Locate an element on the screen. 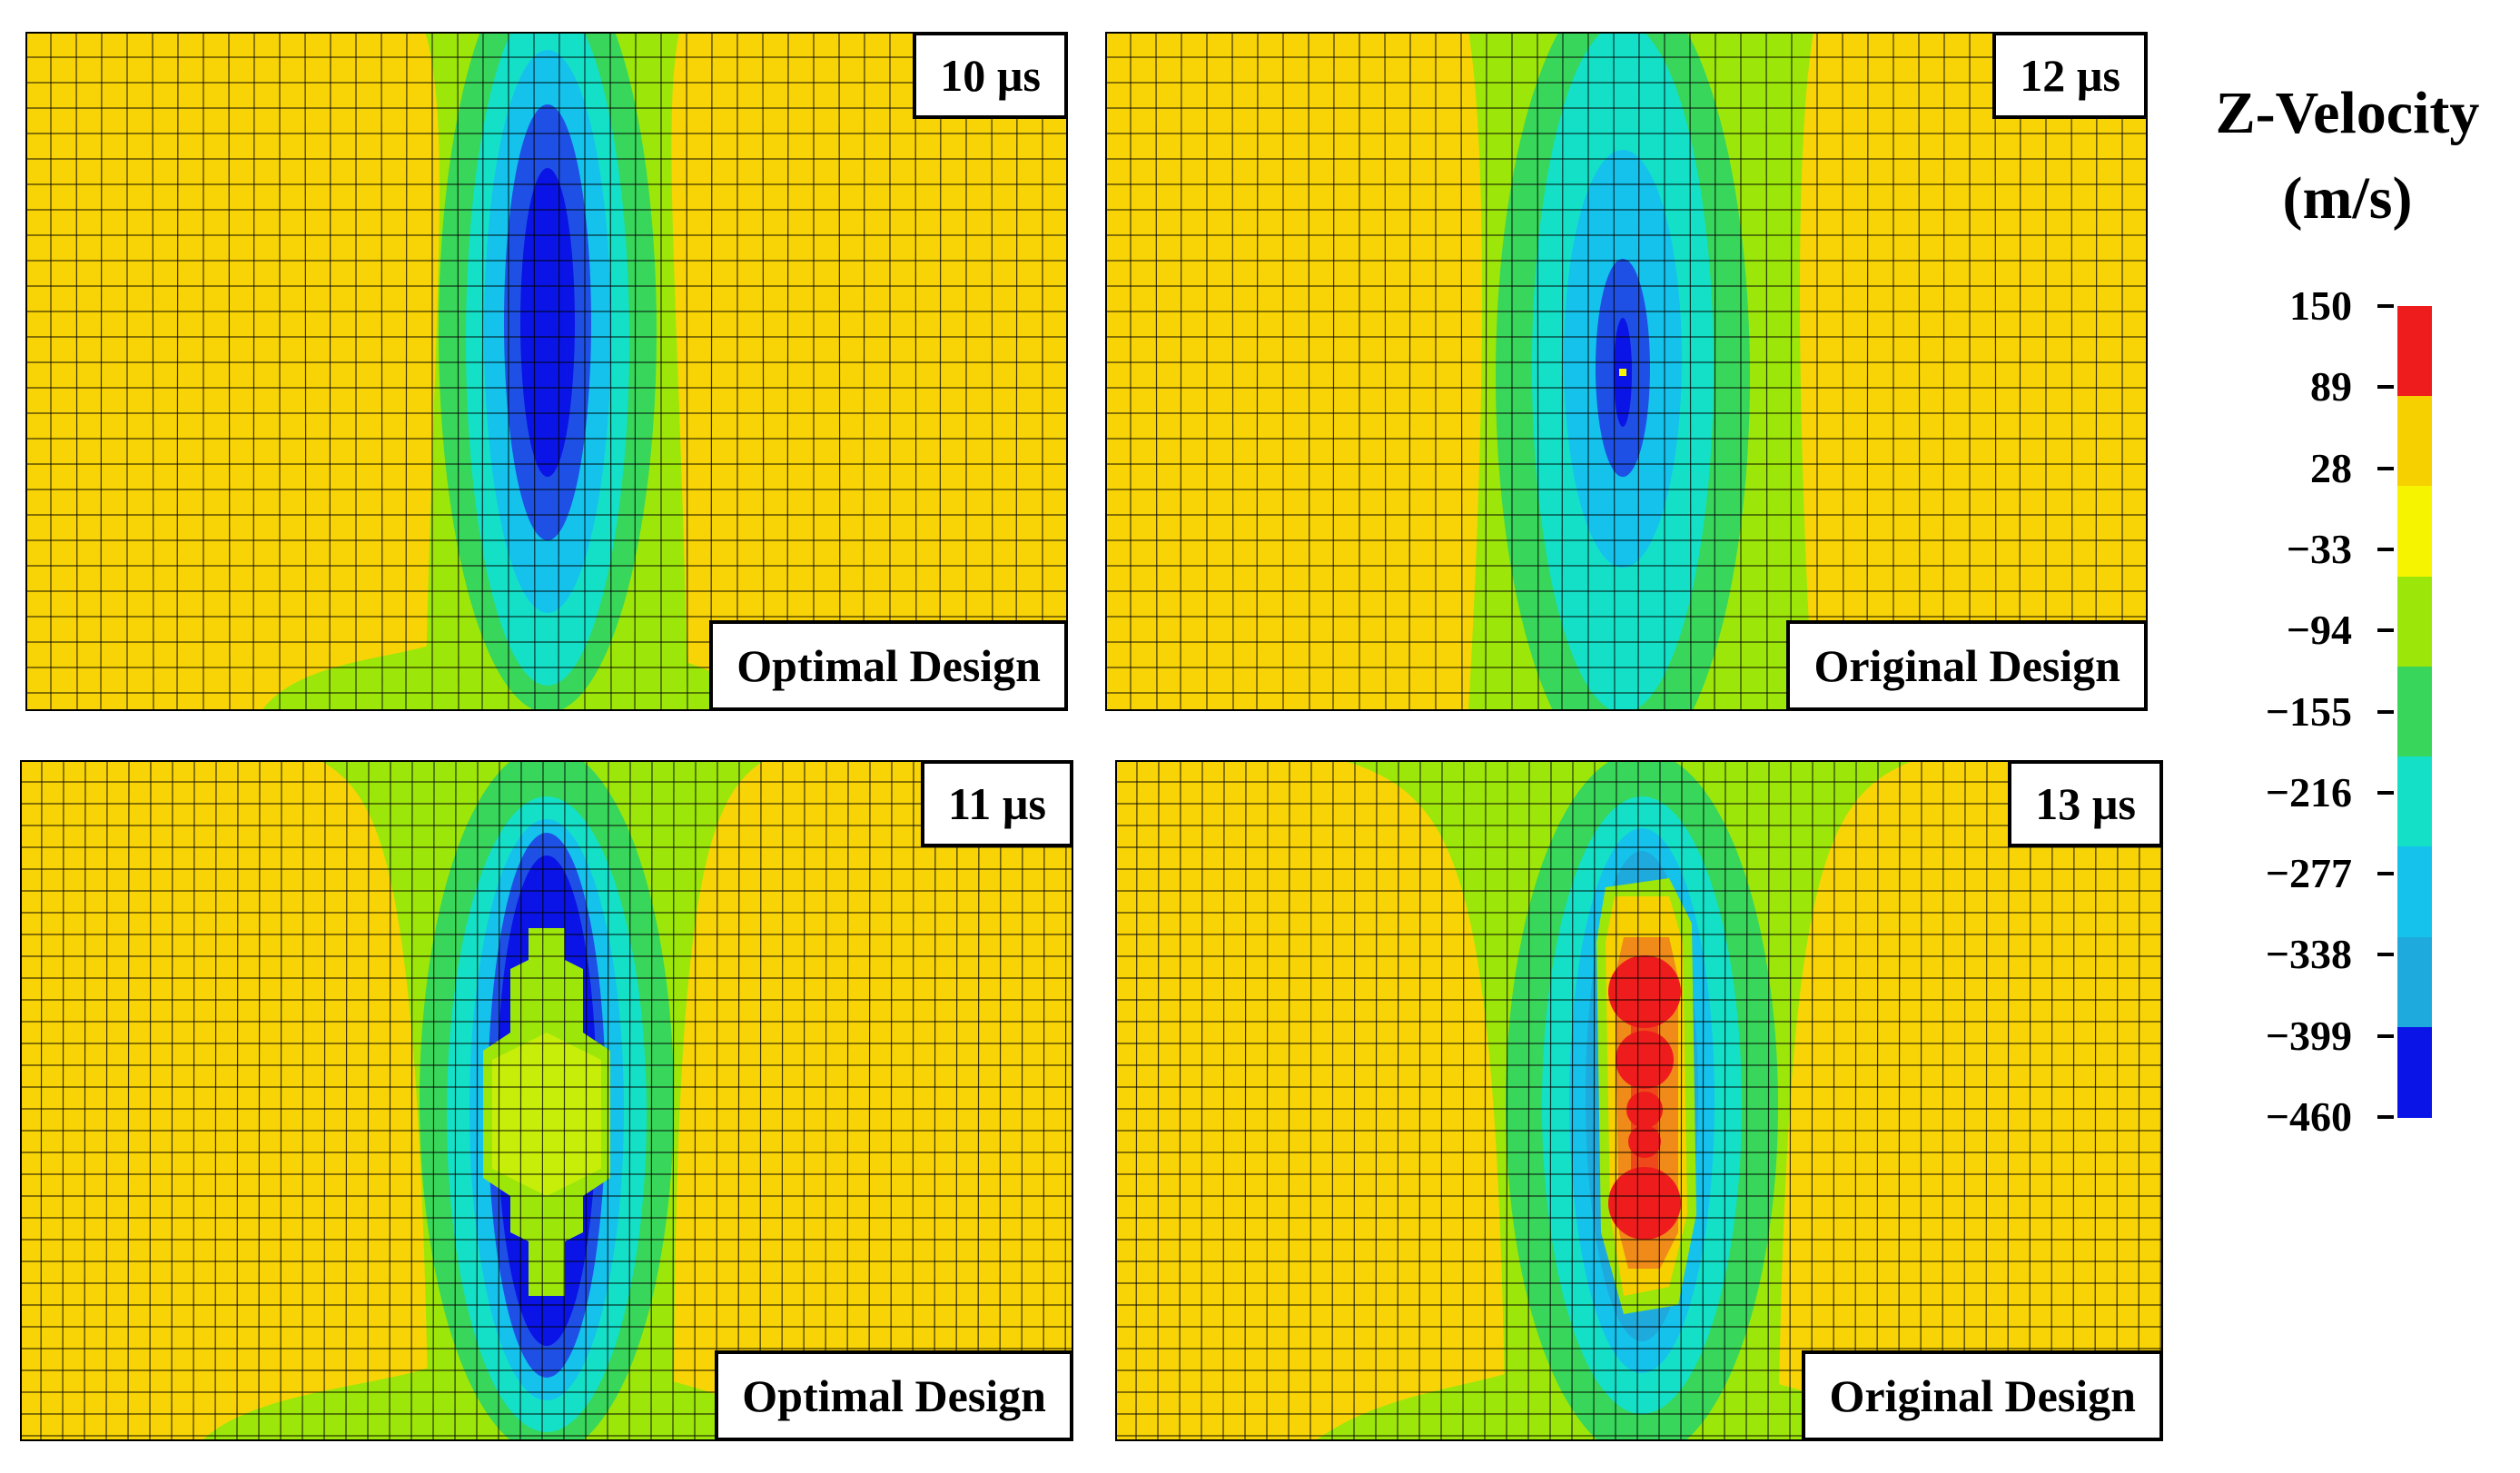 The image size is (2520, 1473). time-label: 10 µs is located at coordinates (991, 75).